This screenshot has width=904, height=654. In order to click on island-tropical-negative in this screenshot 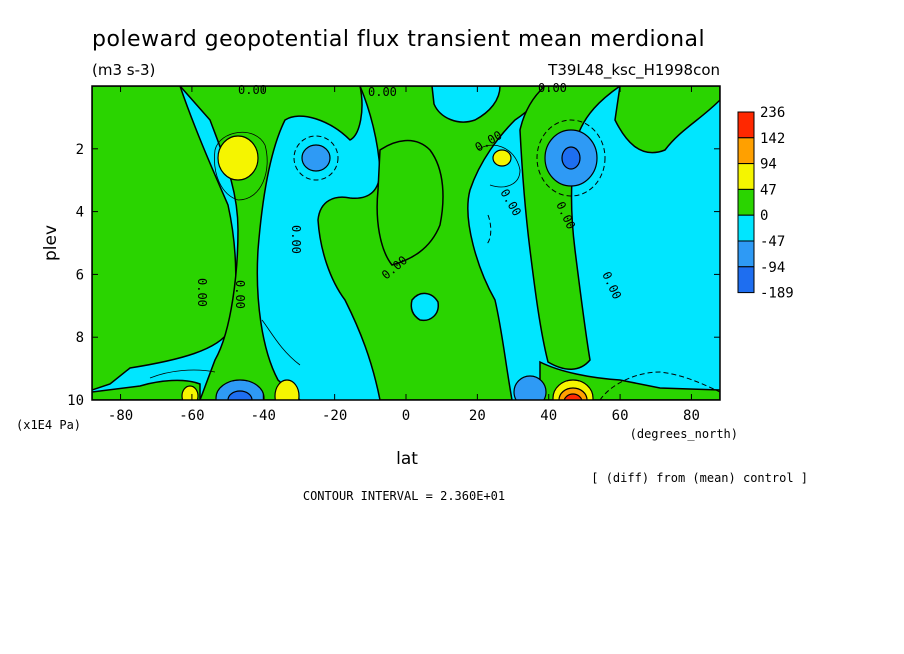, I will do `click(424, 307)`.